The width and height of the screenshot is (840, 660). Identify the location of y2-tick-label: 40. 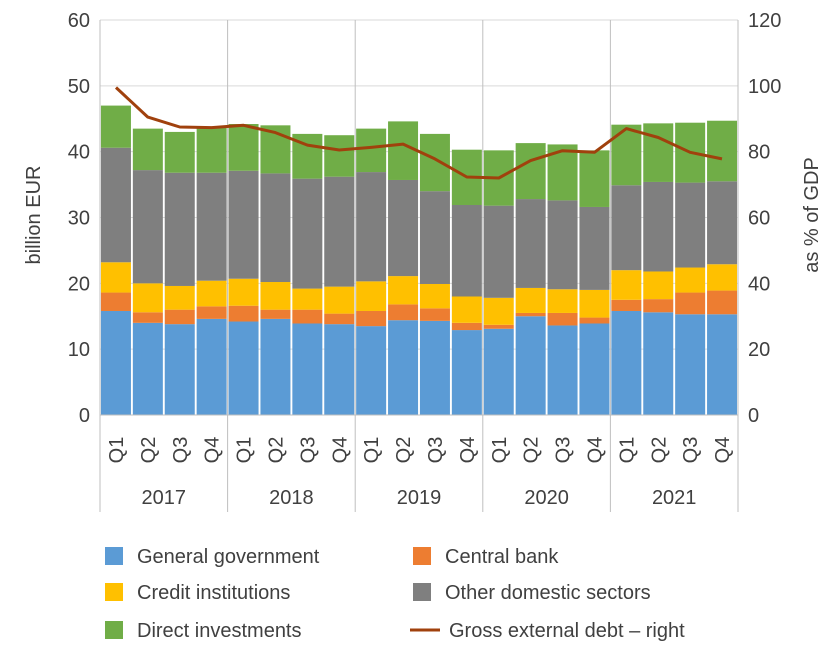
(759, 284).